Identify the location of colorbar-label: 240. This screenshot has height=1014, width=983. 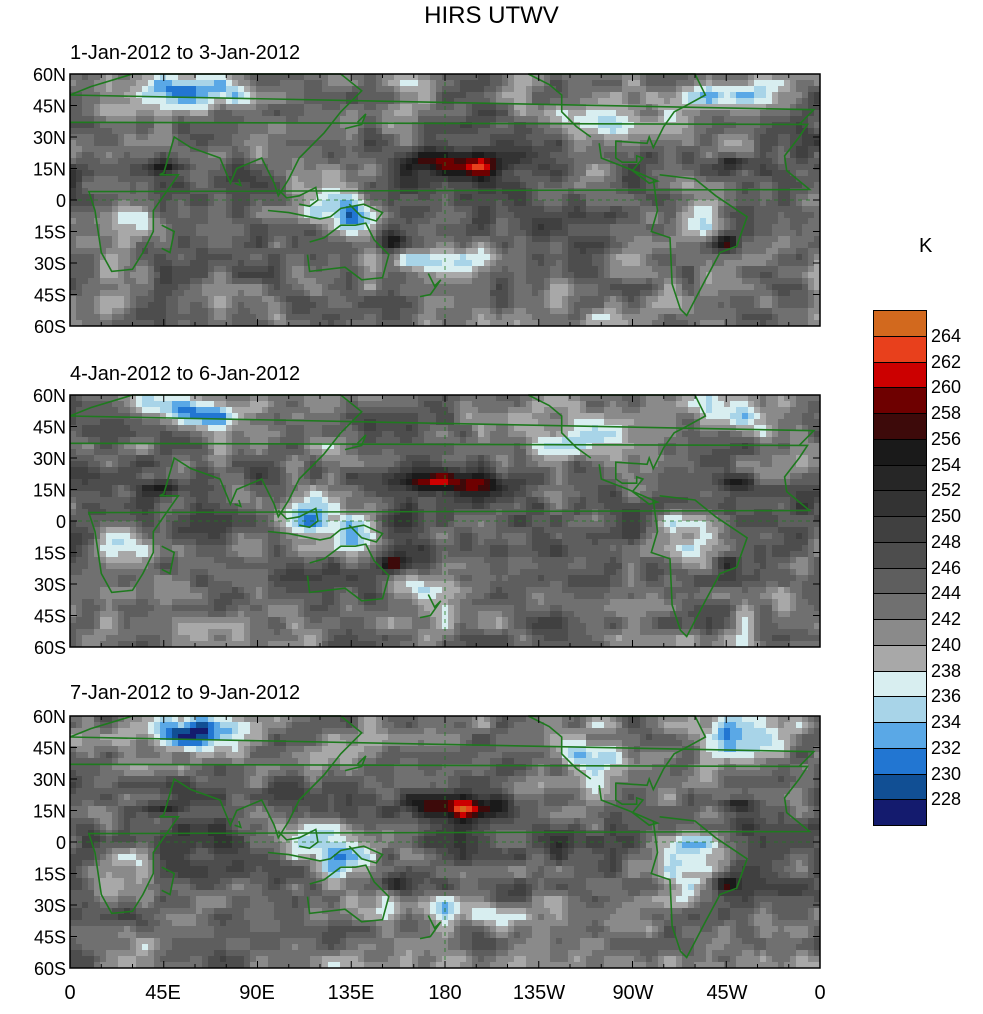
(946, 644).